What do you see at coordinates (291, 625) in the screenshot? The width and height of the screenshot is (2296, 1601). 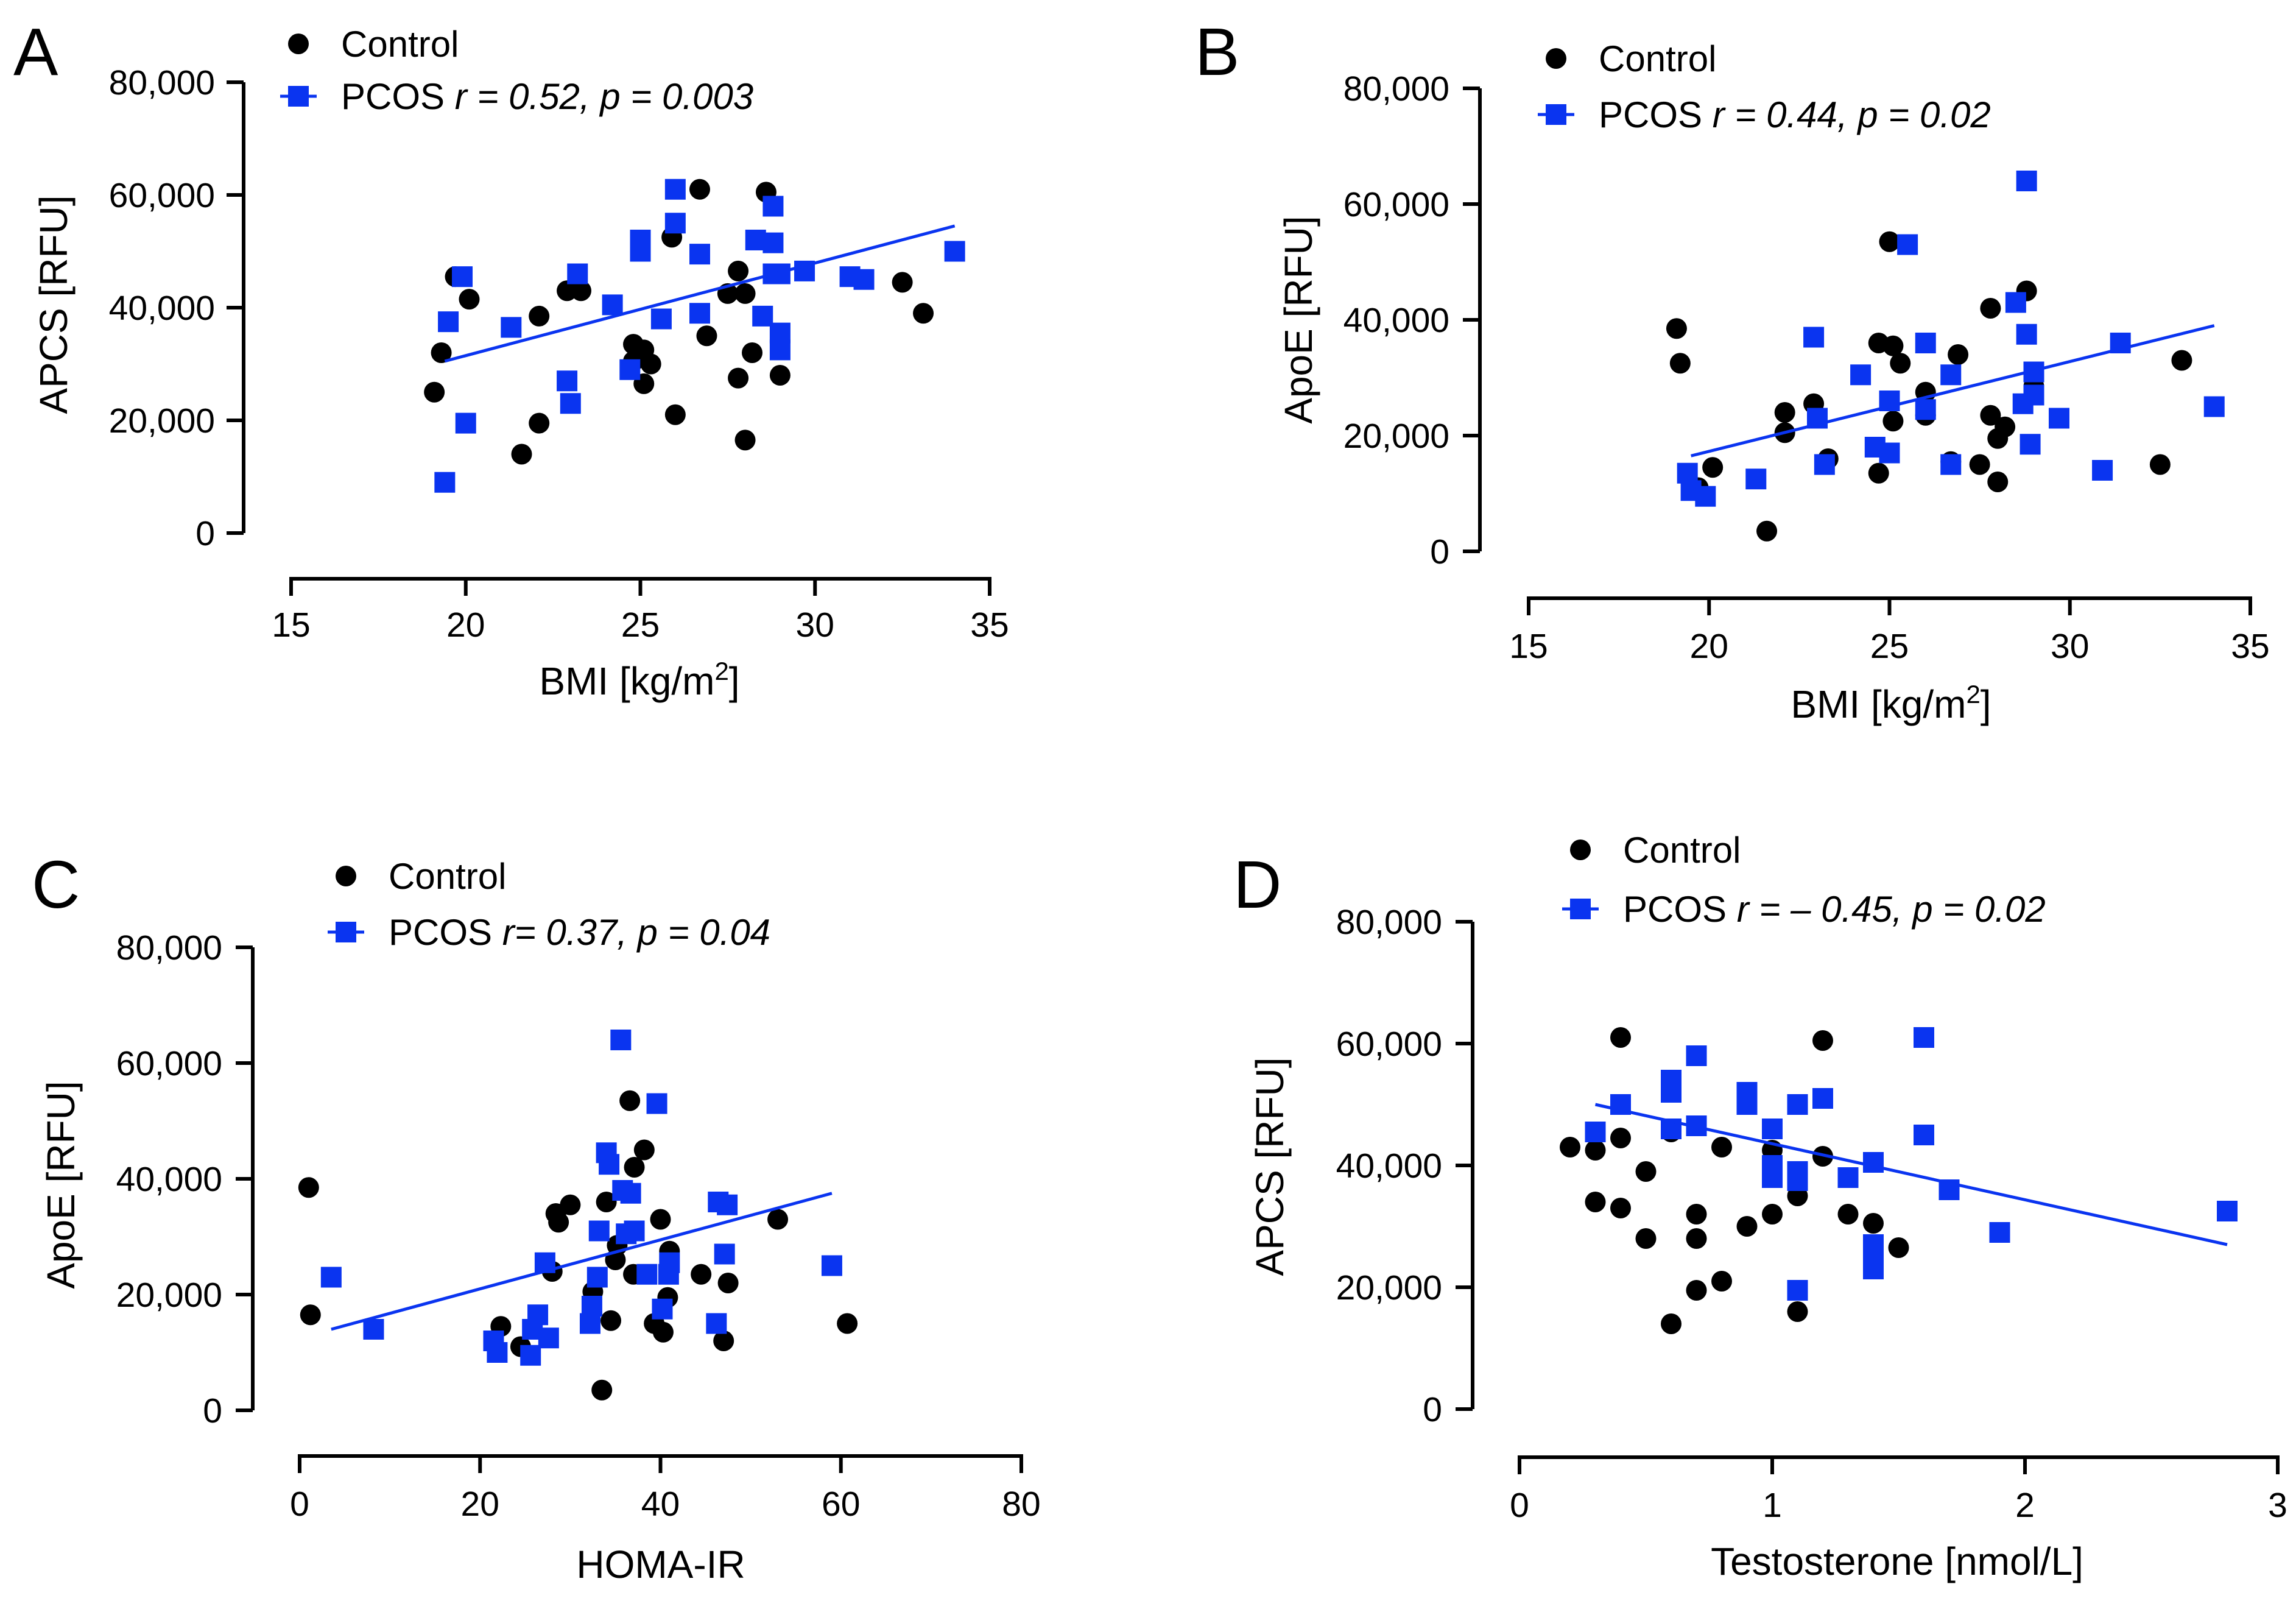 I see `x-tick-label: 15` at bounding box center [291, 625].